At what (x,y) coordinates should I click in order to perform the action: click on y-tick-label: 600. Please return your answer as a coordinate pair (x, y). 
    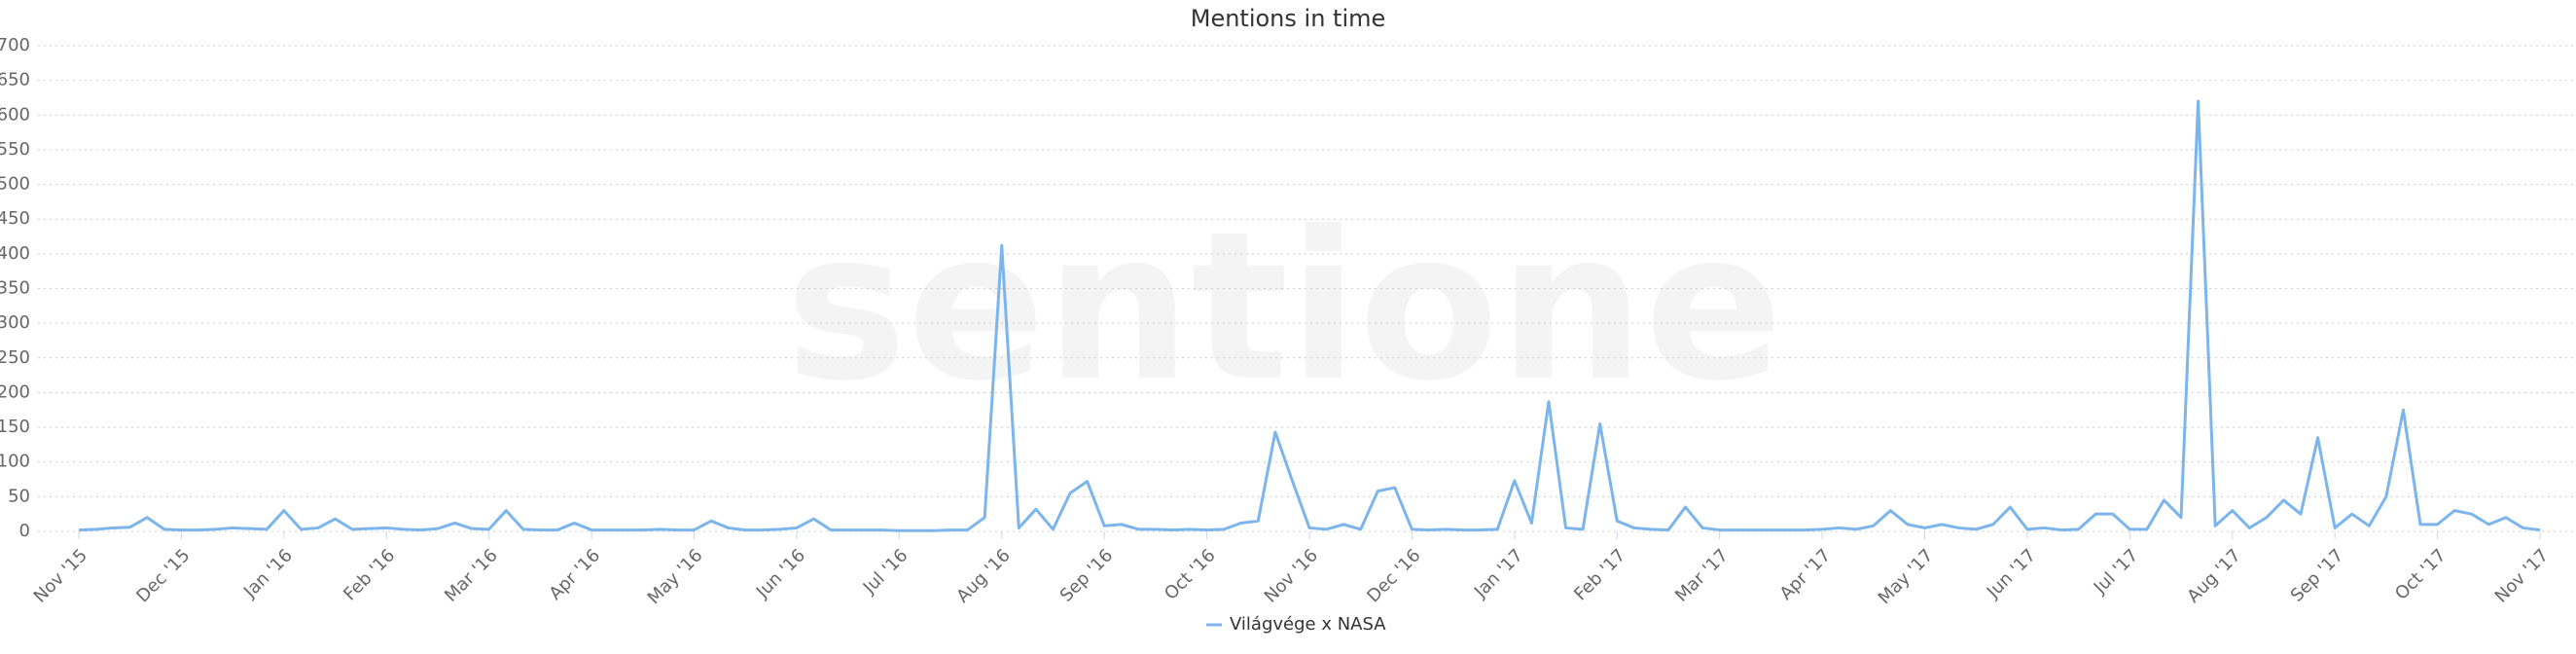
    Looking at the image, I should click on (15, 114).